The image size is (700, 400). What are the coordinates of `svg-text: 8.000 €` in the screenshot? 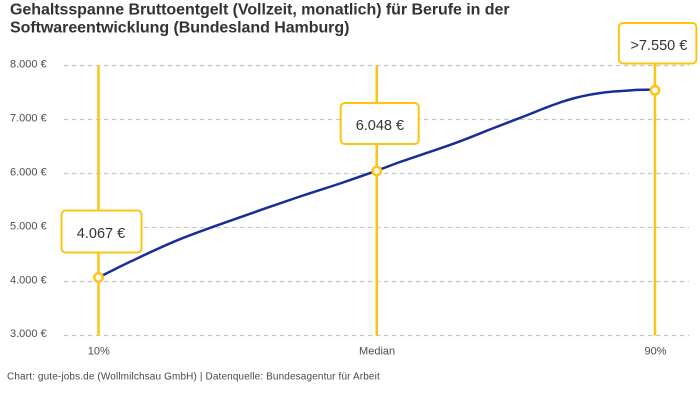 It's located at (28, 65).